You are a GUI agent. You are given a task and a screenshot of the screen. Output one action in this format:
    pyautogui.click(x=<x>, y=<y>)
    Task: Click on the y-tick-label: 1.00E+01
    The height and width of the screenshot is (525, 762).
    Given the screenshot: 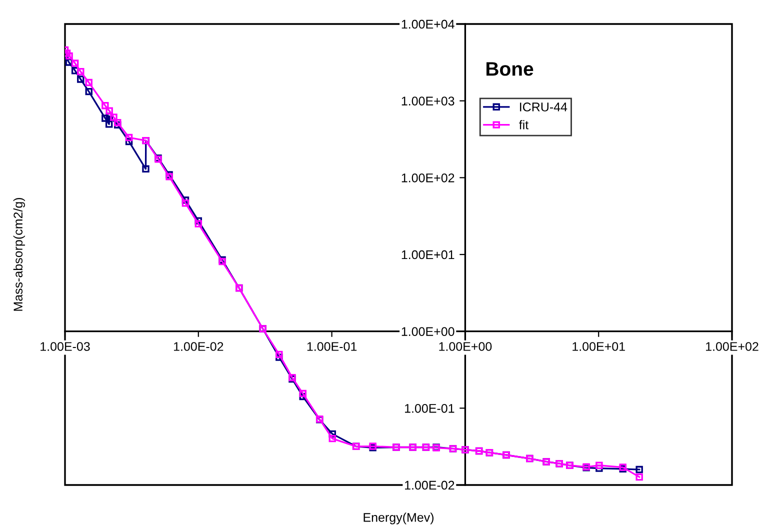 What is the action you would take?
    pyautogui.click(x=428, y=255)
    